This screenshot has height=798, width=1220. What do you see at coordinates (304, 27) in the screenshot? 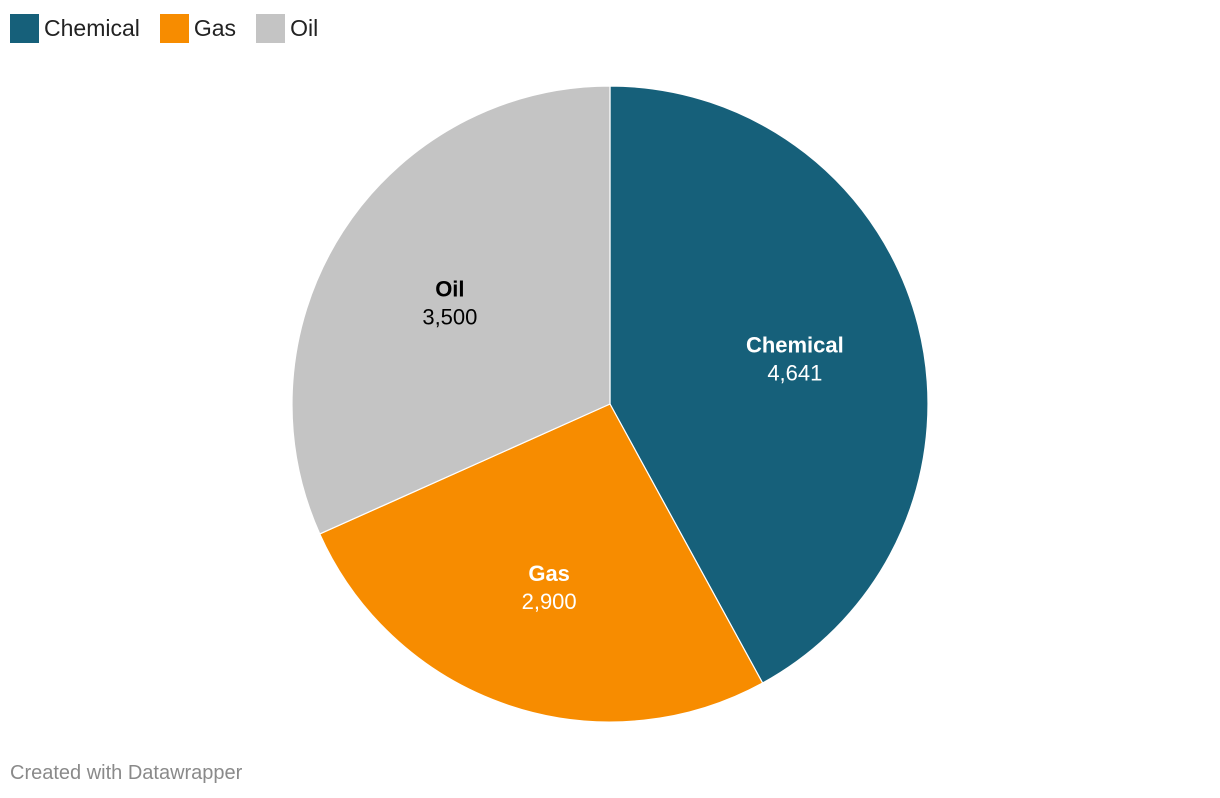
I see `legend-label-oil: Oil` at bounding box center [304, 27].